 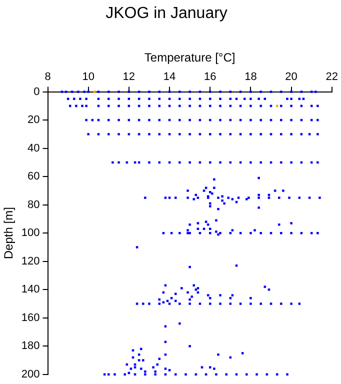 What do you see at coordinates (190, 57) in the screenshot?
I see `x-axis-title: Temperature [°C]` at bounding box center [190, 57].